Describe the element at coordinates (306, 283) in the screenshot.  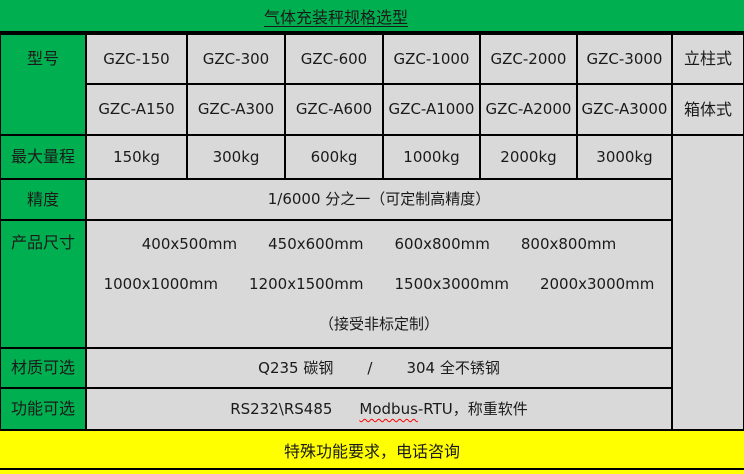
I see `size-value: 1200x1500mm` at that location.